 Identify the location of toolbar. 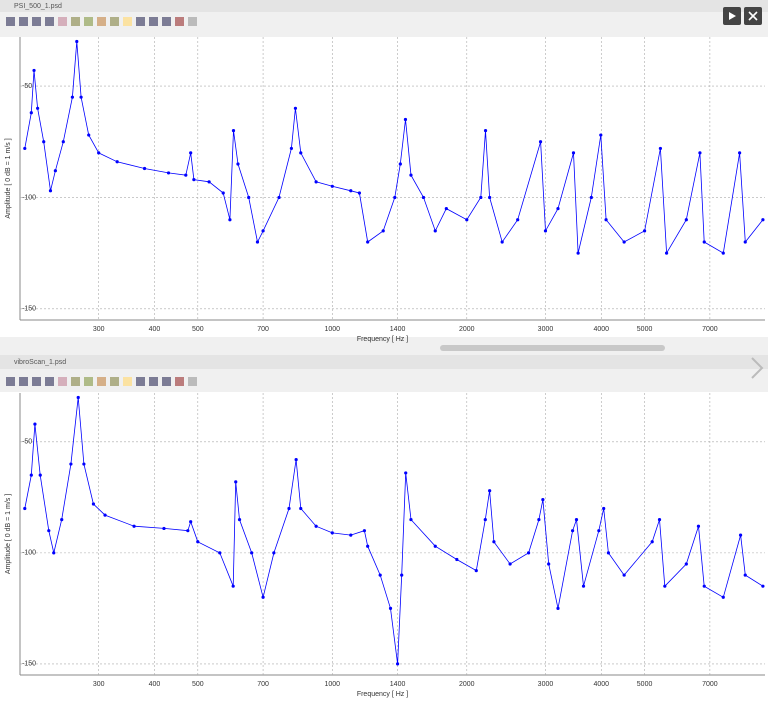
(101, 21).